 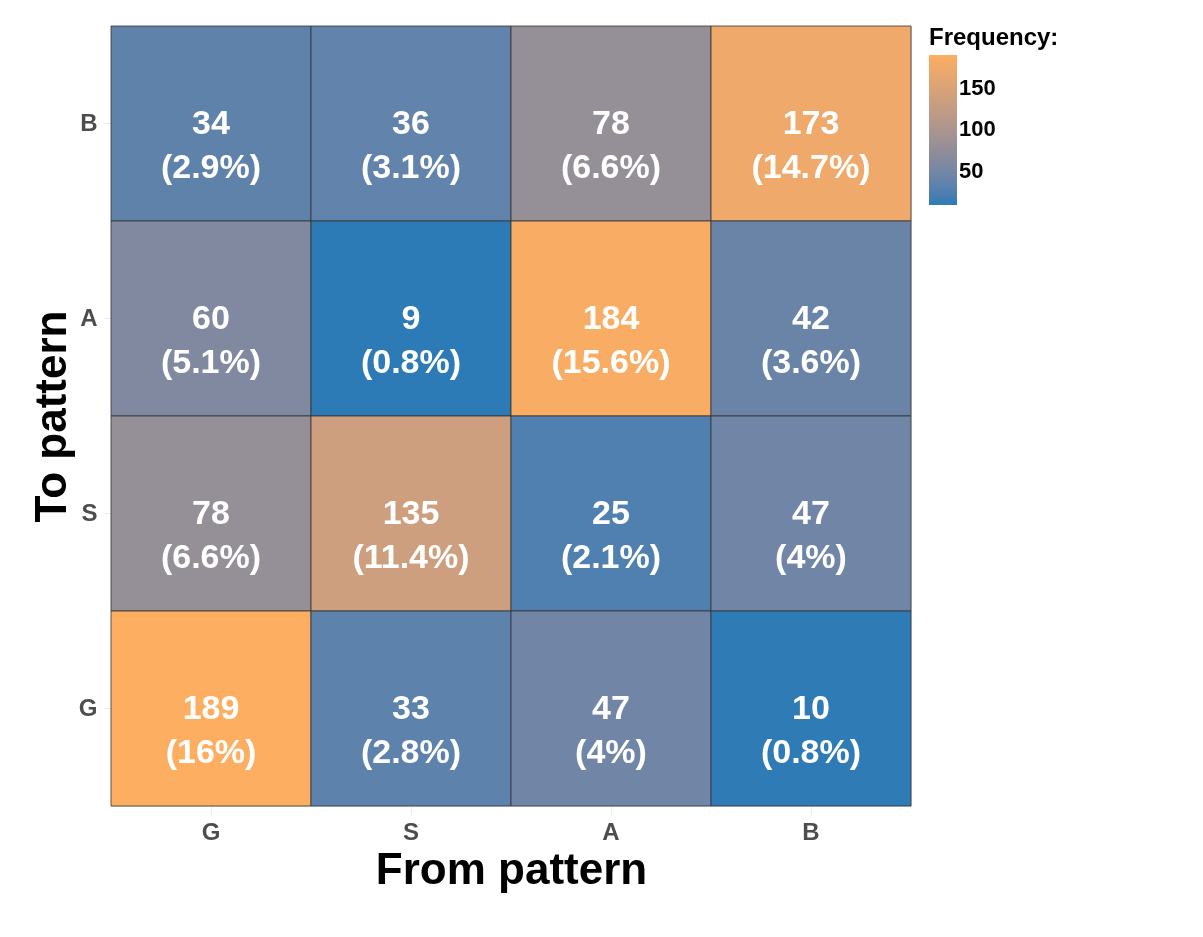 What do you see at coordinates (89, 512) in the screenshot?
I see `y-tick-label: S` at bounding box center [89, 512].